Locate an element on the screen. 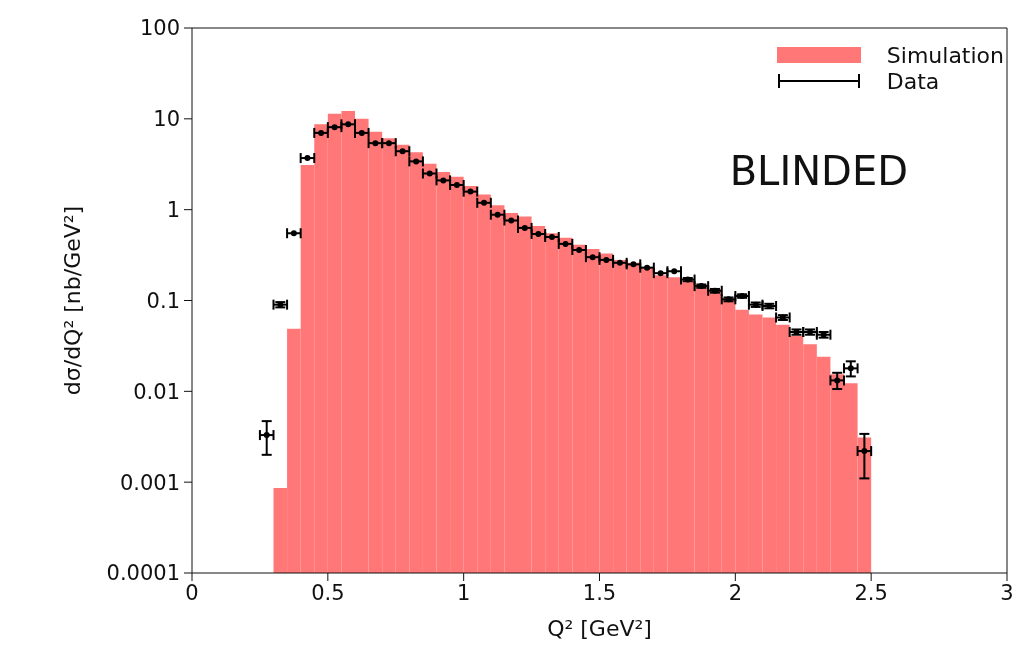 The width and height of the screenshot is (1020, 652). y-axis-title: dσ/dQ² [nb/GeV²] is located at coordinates (72, 300).